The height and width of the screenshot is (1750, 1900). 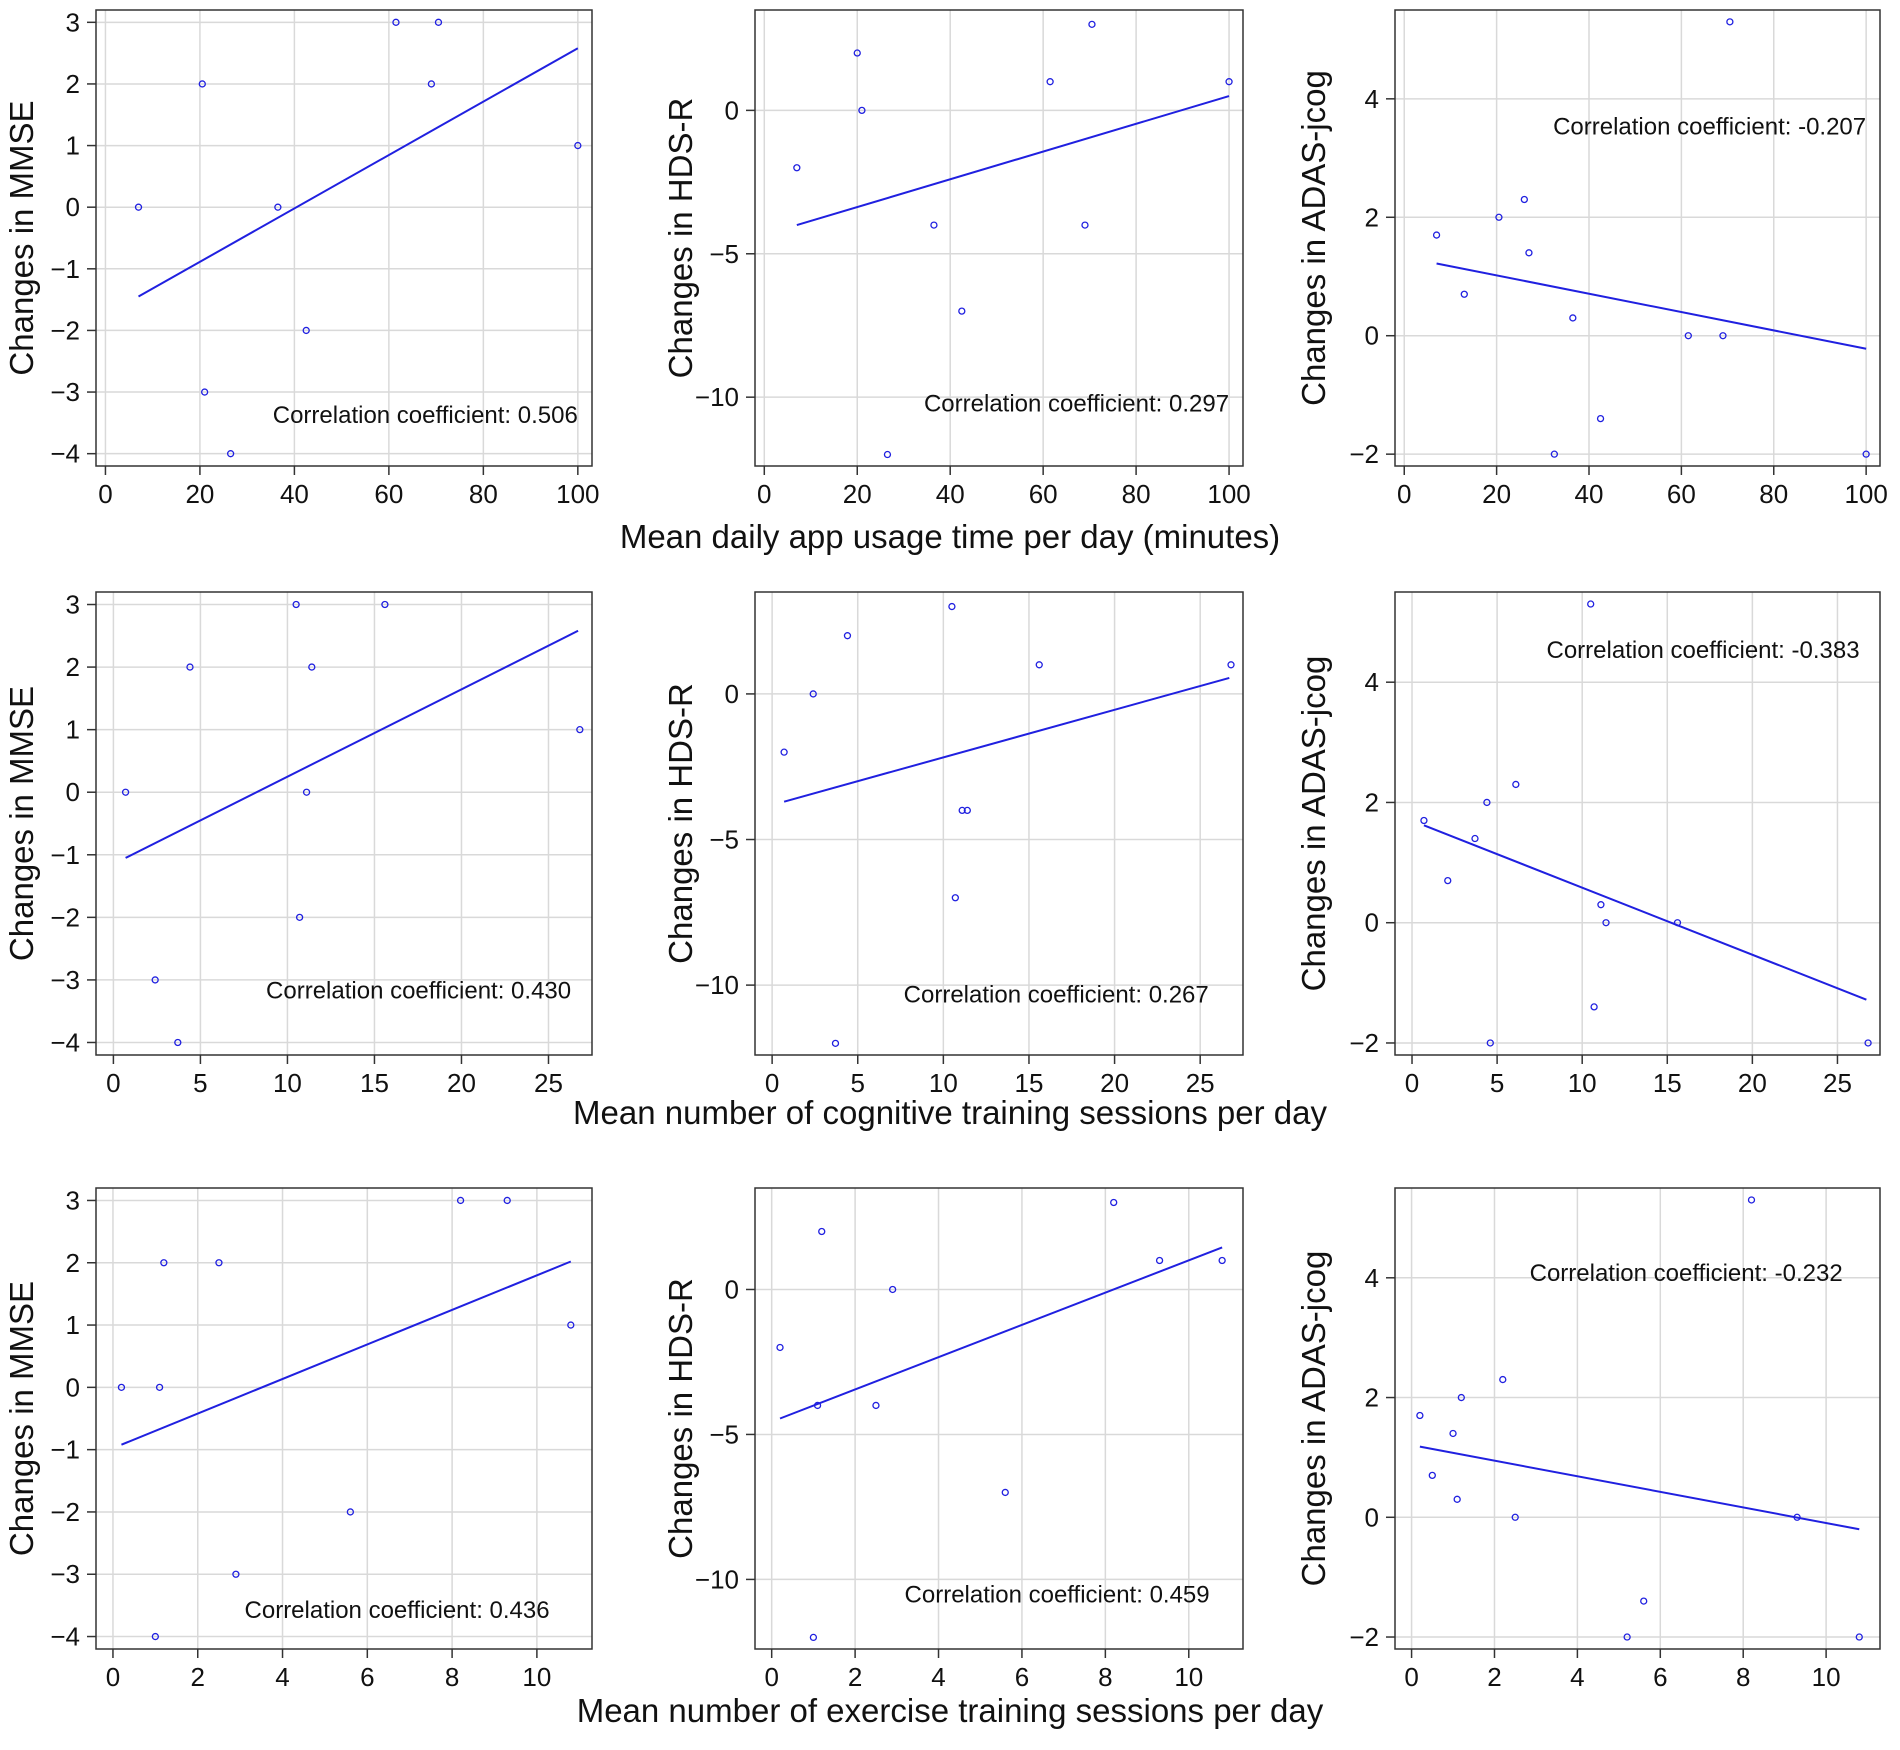 What do you see at coordinates (1773, 494) in the screenshot?
I see `x-tick-label: 80` at bounding box center [1773, 494].